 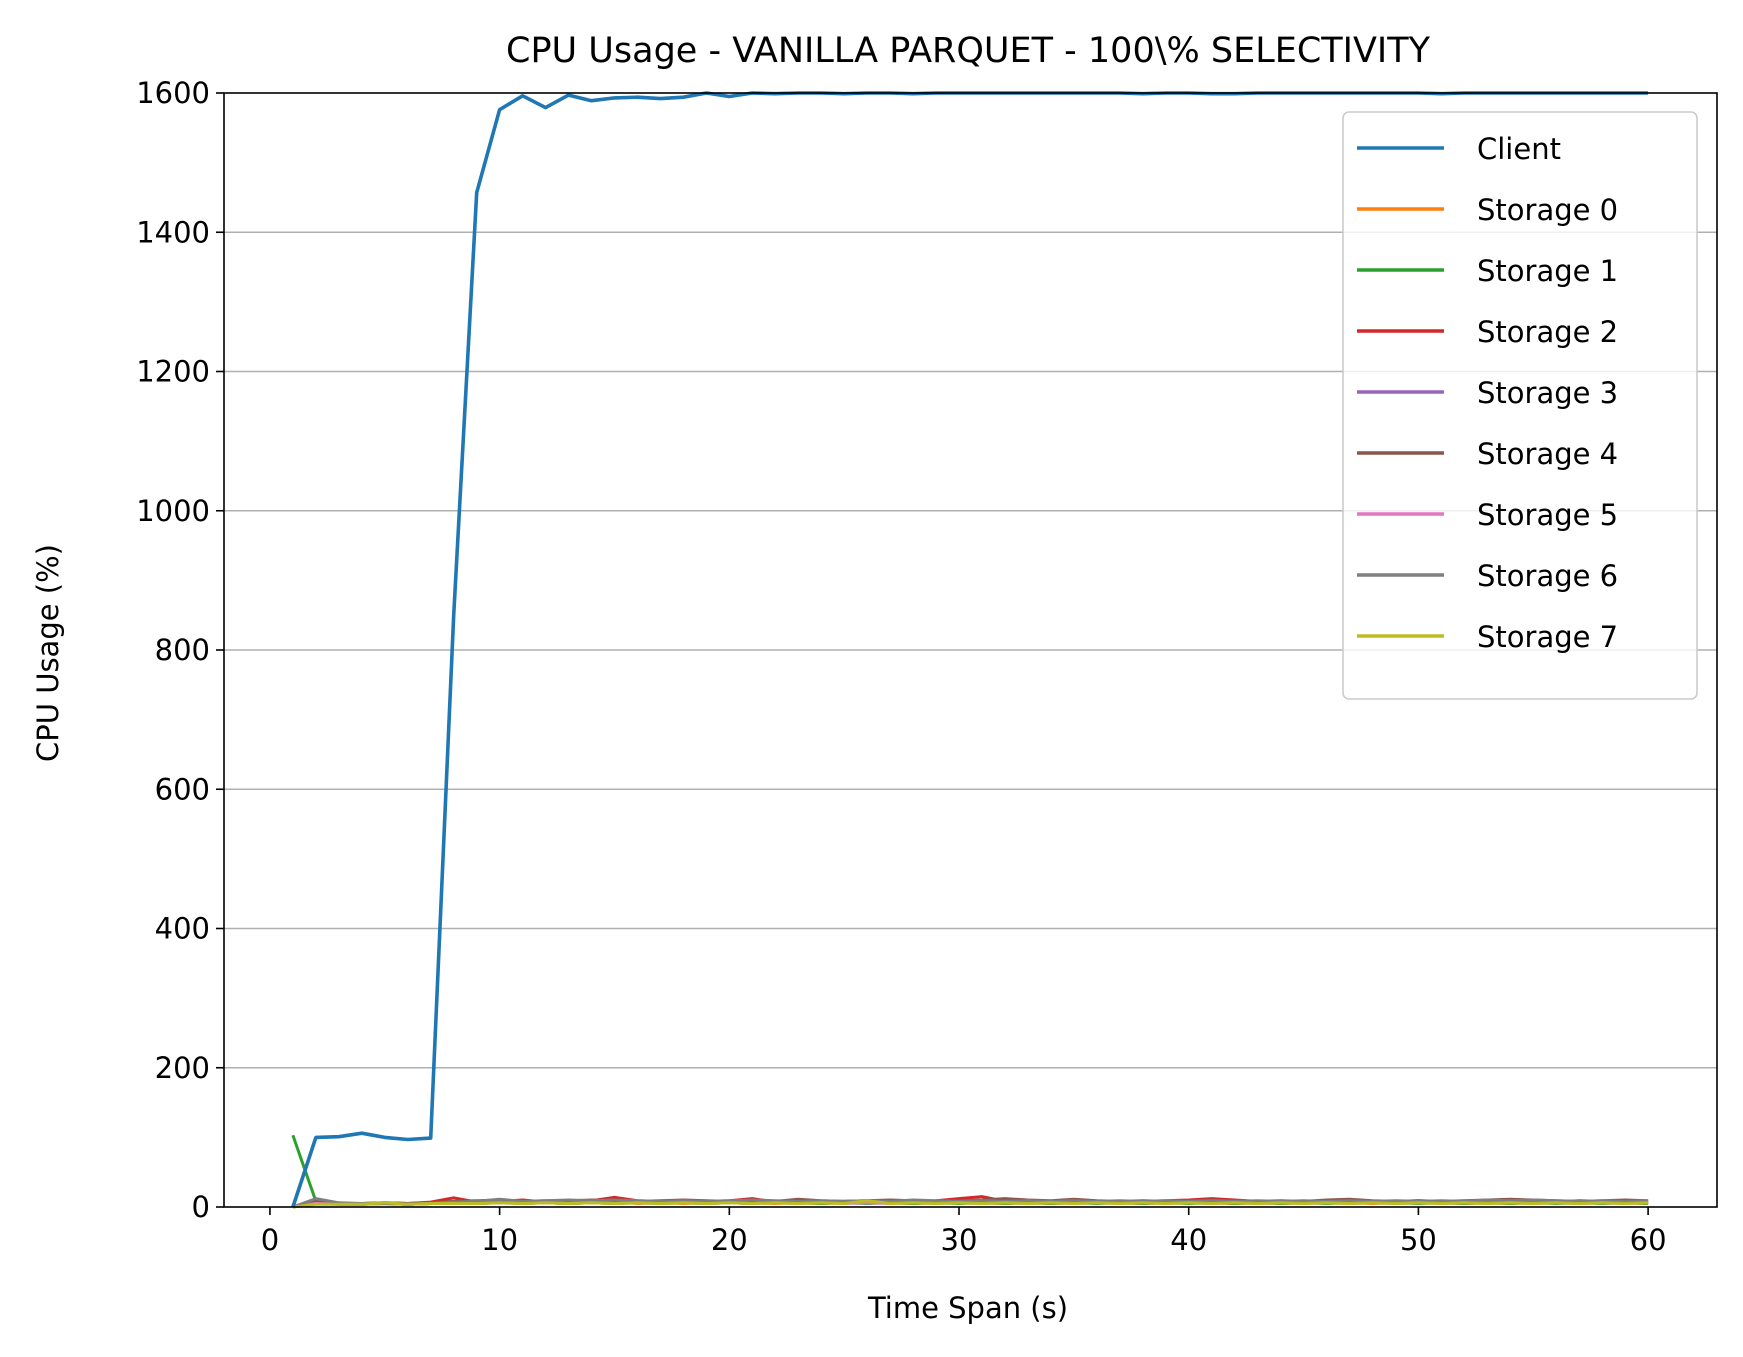 I want to click on x-tick-label: 20, so click(x=729, y=1240).